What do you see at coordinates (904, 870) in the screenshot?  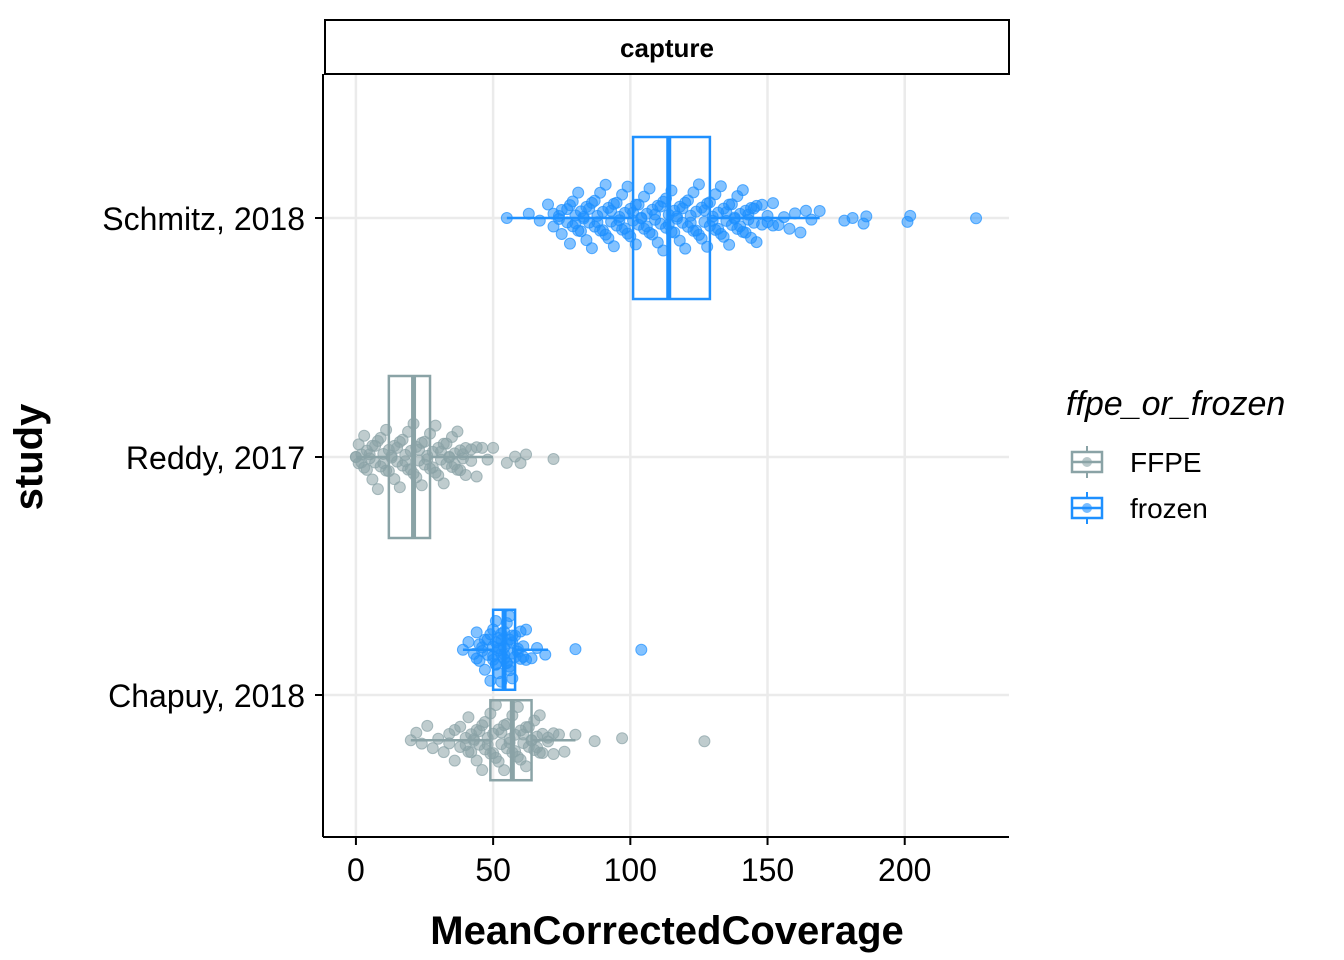 I see `x-tick-label: 200` at bounding box center [904, 870].